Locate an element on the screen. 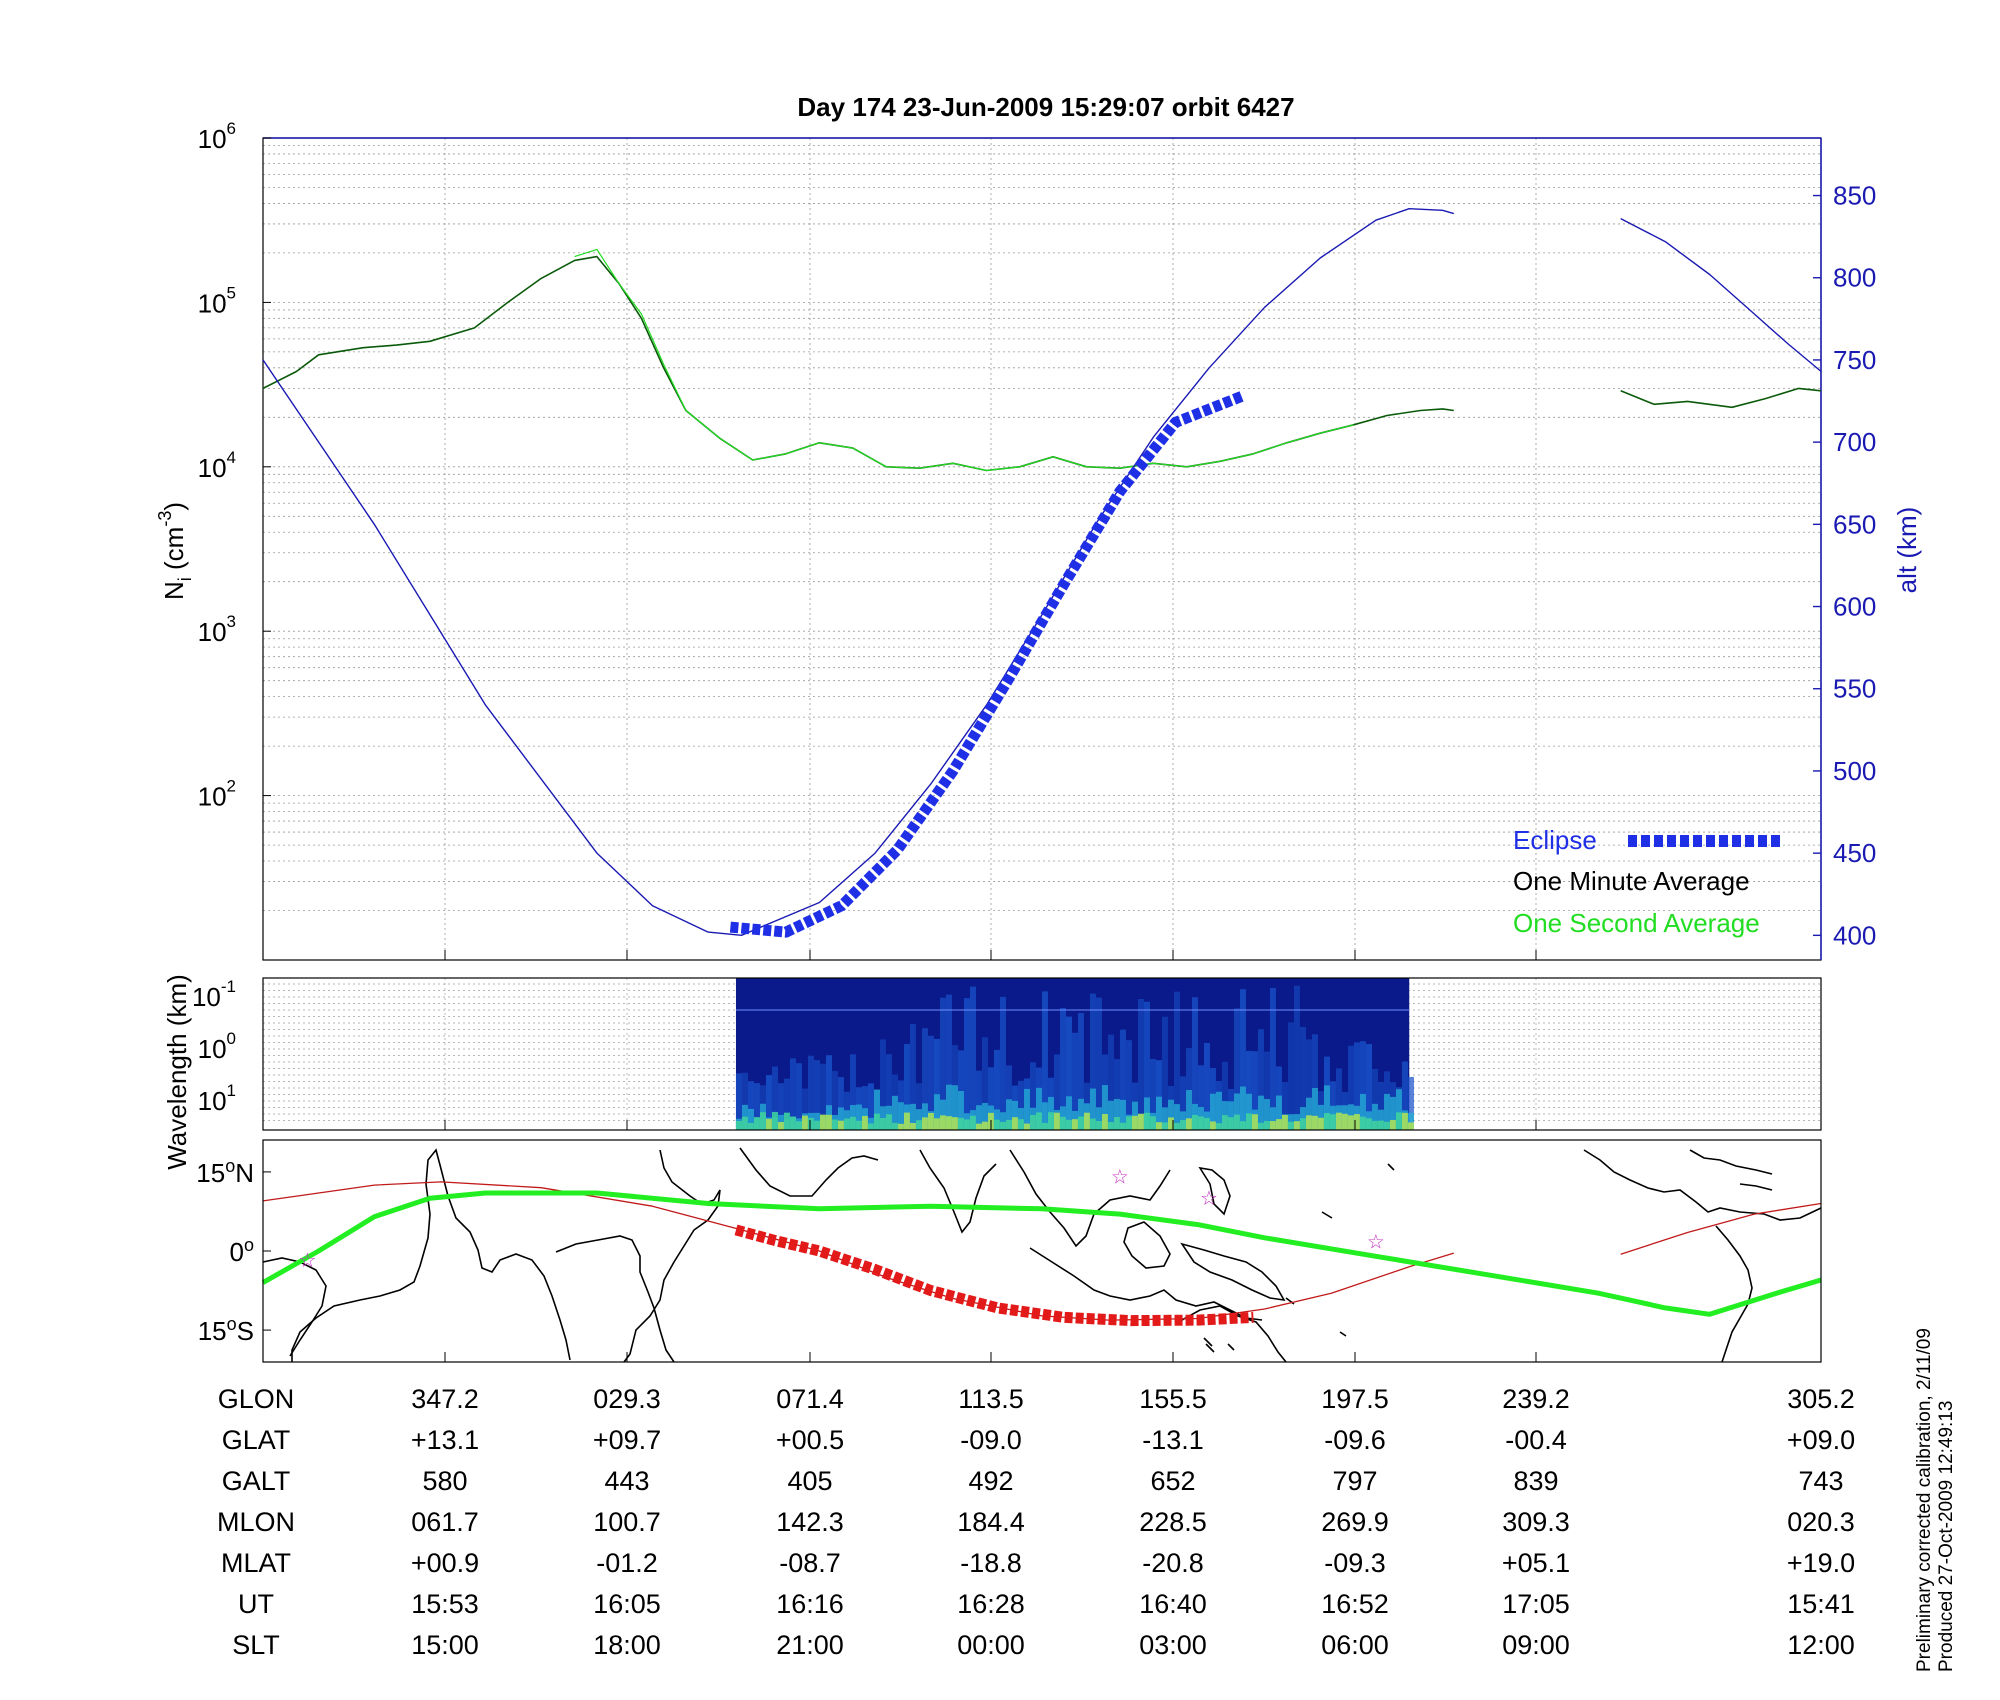 This screenshot has width=2000, height=1700. table-cell: 228.5 is located at coordinates (1173, 1522).